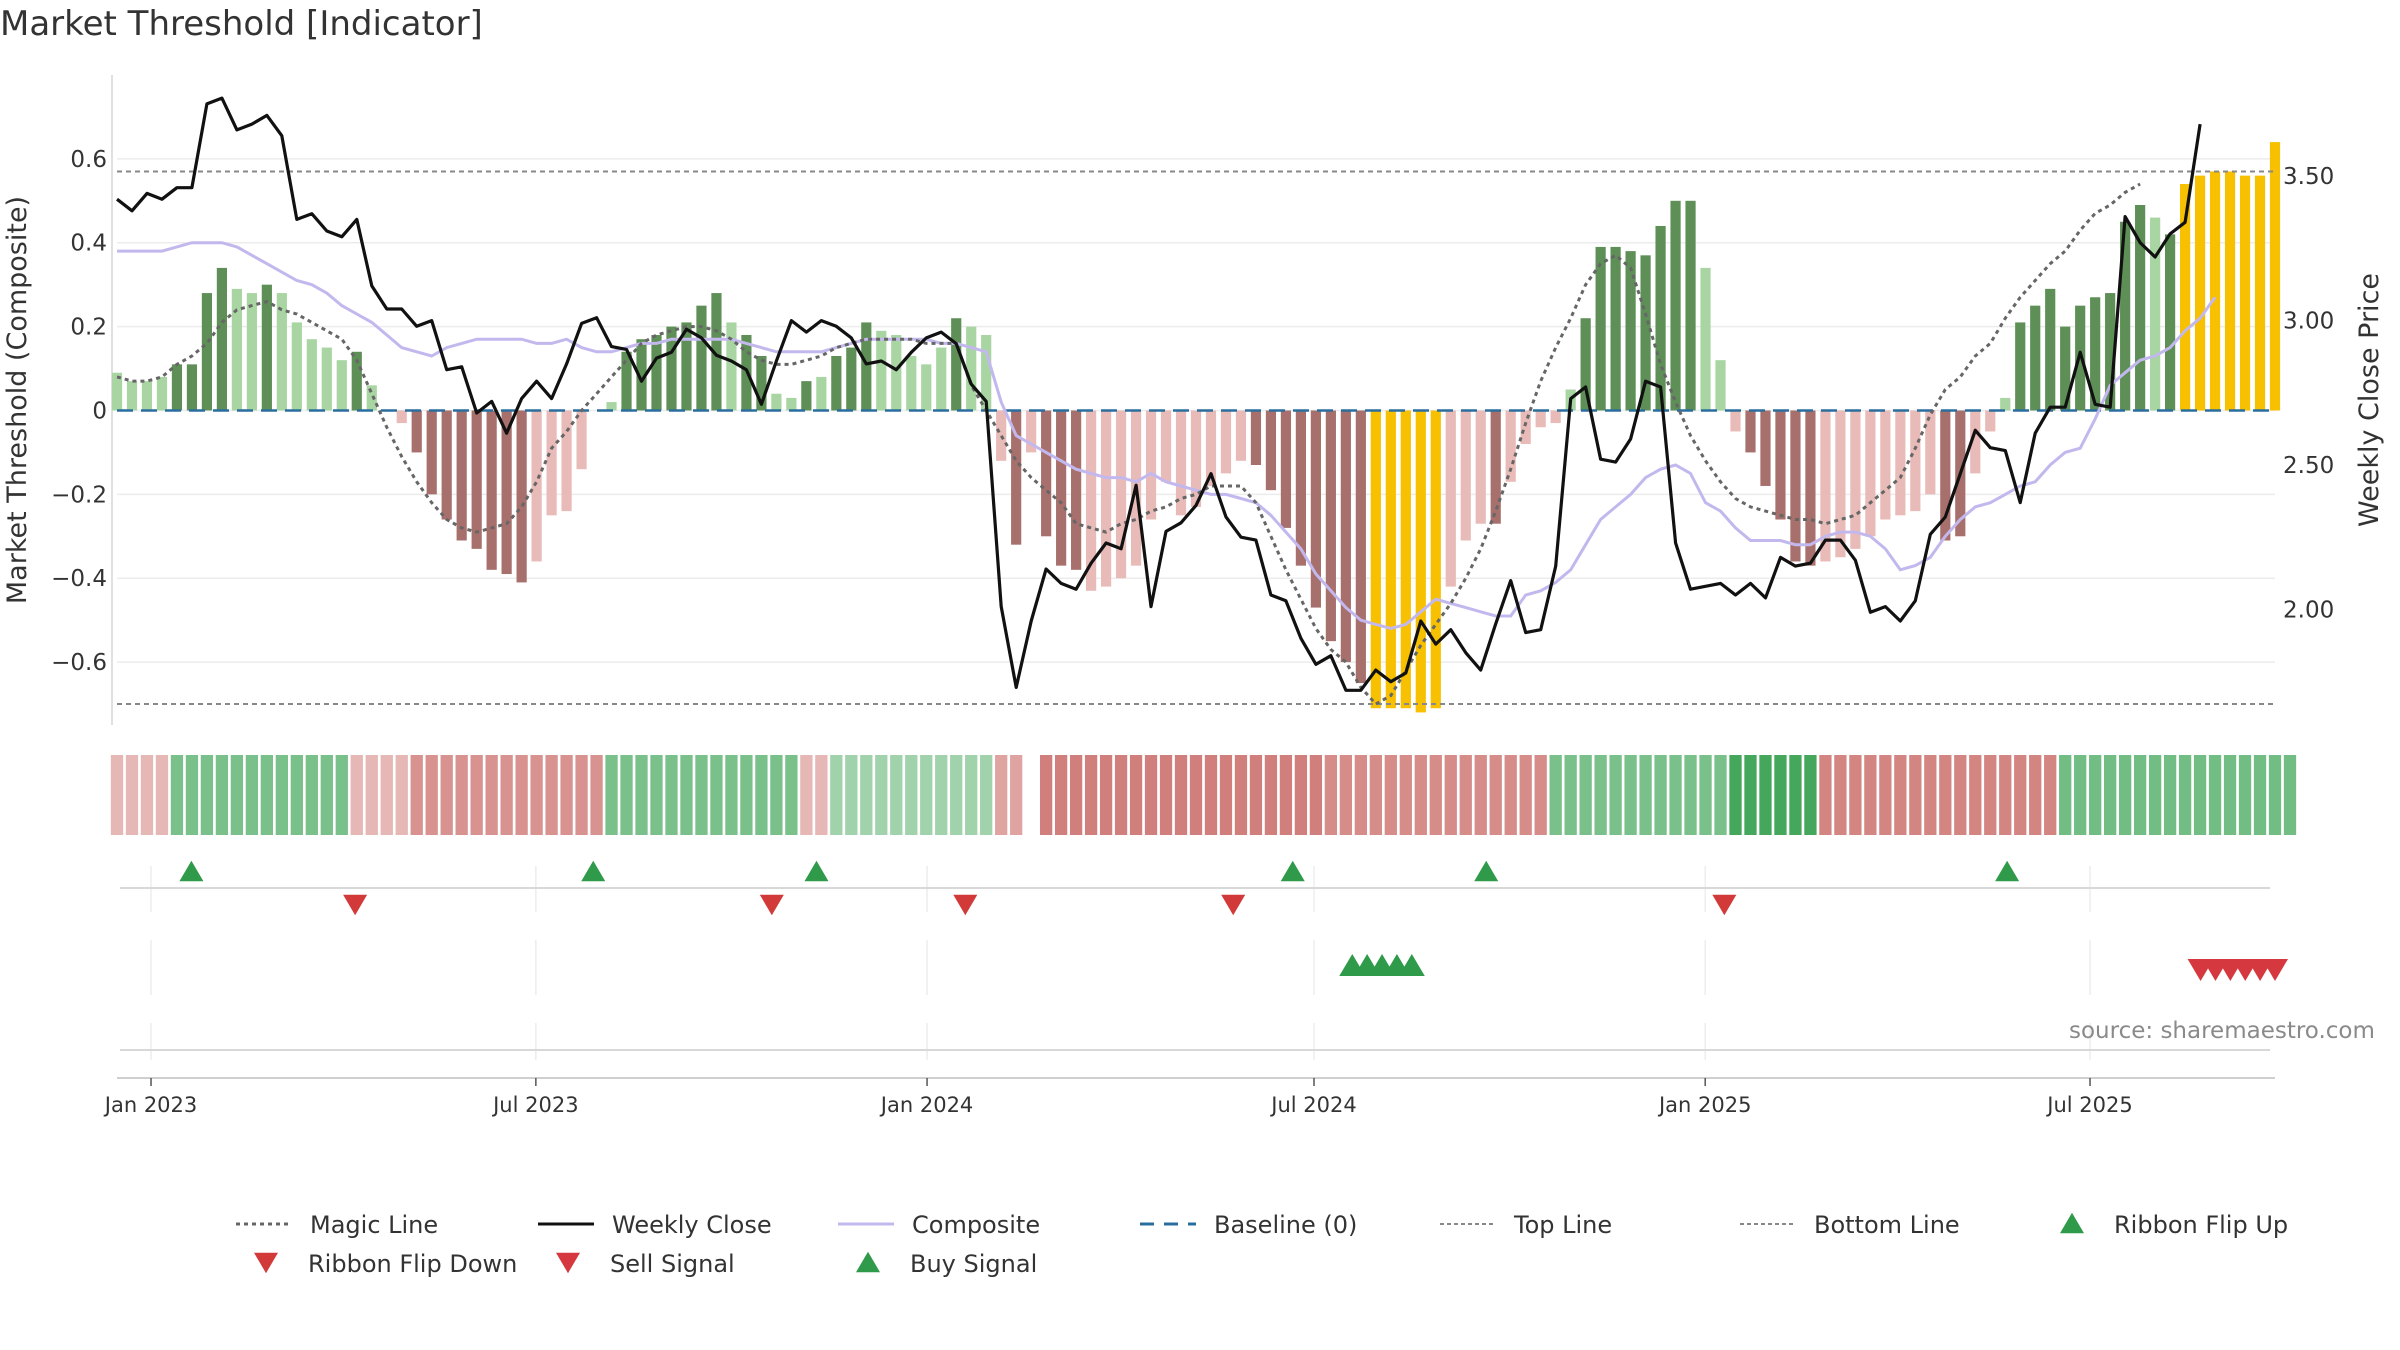 The height and width of the screenshot is (1350, 2400). Describe the element at coordinates (1411, 965) in the screenshot. I see `buy-signal-marker` at that location.